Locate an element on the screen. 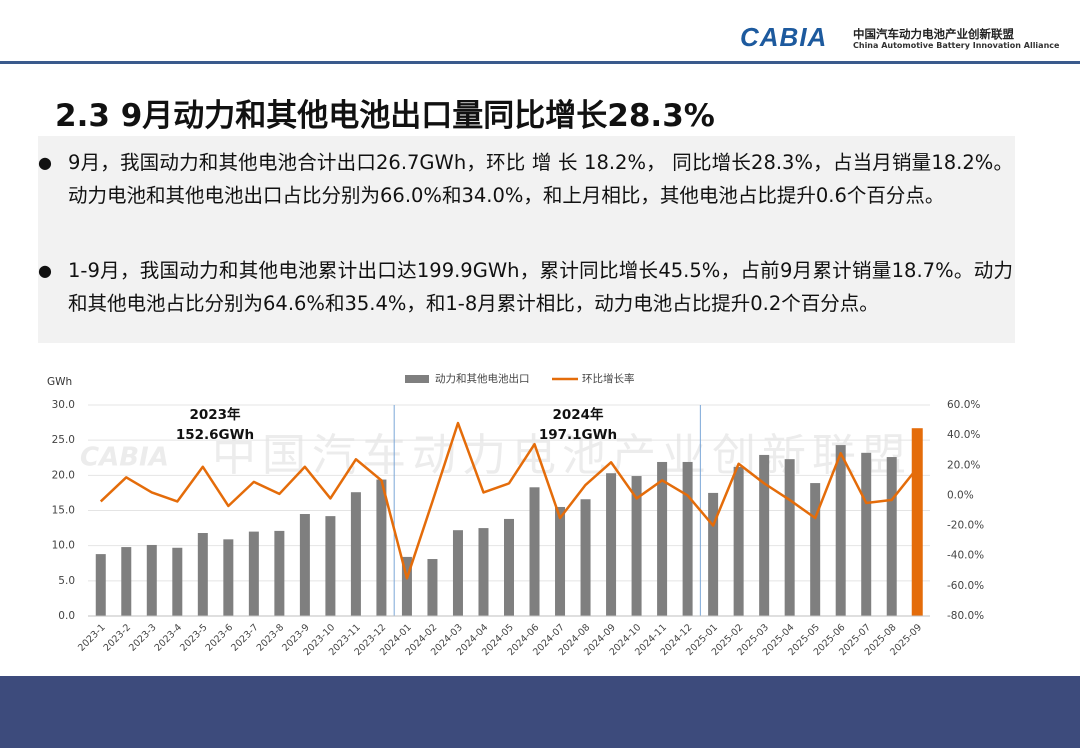  y-tick-label: 15.0 is located at coordinates (63, 511).